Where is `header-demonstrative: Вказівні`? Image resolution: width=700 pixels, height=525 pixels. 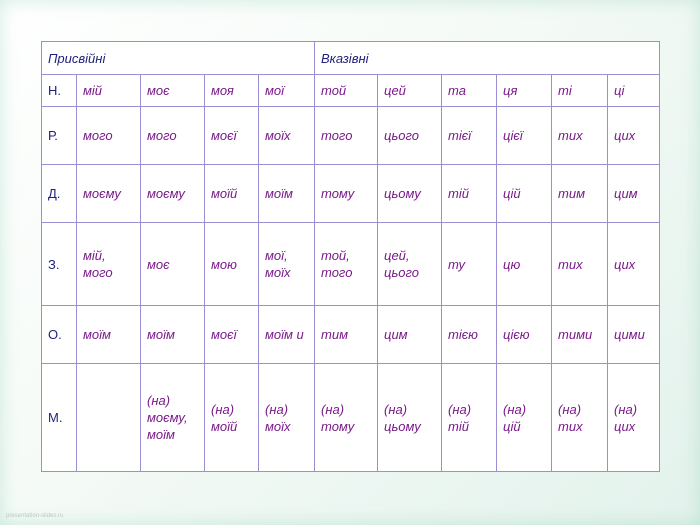
header-demonstrative: Вказівні is located at coordinates (487, 58).